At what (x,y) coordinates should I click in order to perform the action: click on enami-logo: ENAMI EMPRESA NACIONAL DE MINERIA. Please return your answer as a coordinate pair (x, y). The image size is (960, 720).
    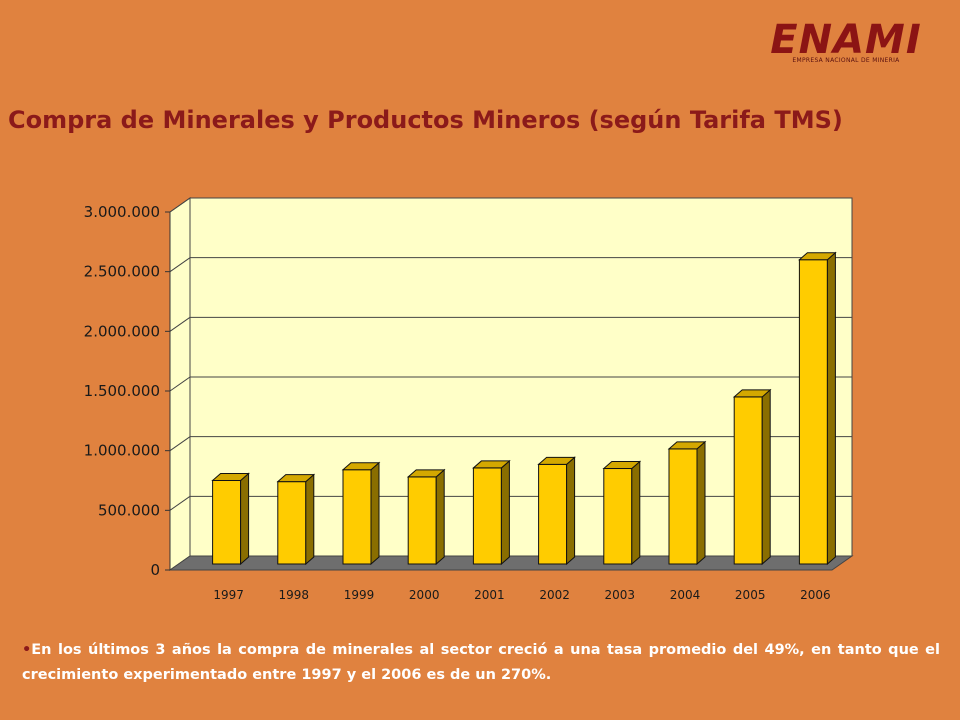
    Looking at the image, I should click on (846, 44).